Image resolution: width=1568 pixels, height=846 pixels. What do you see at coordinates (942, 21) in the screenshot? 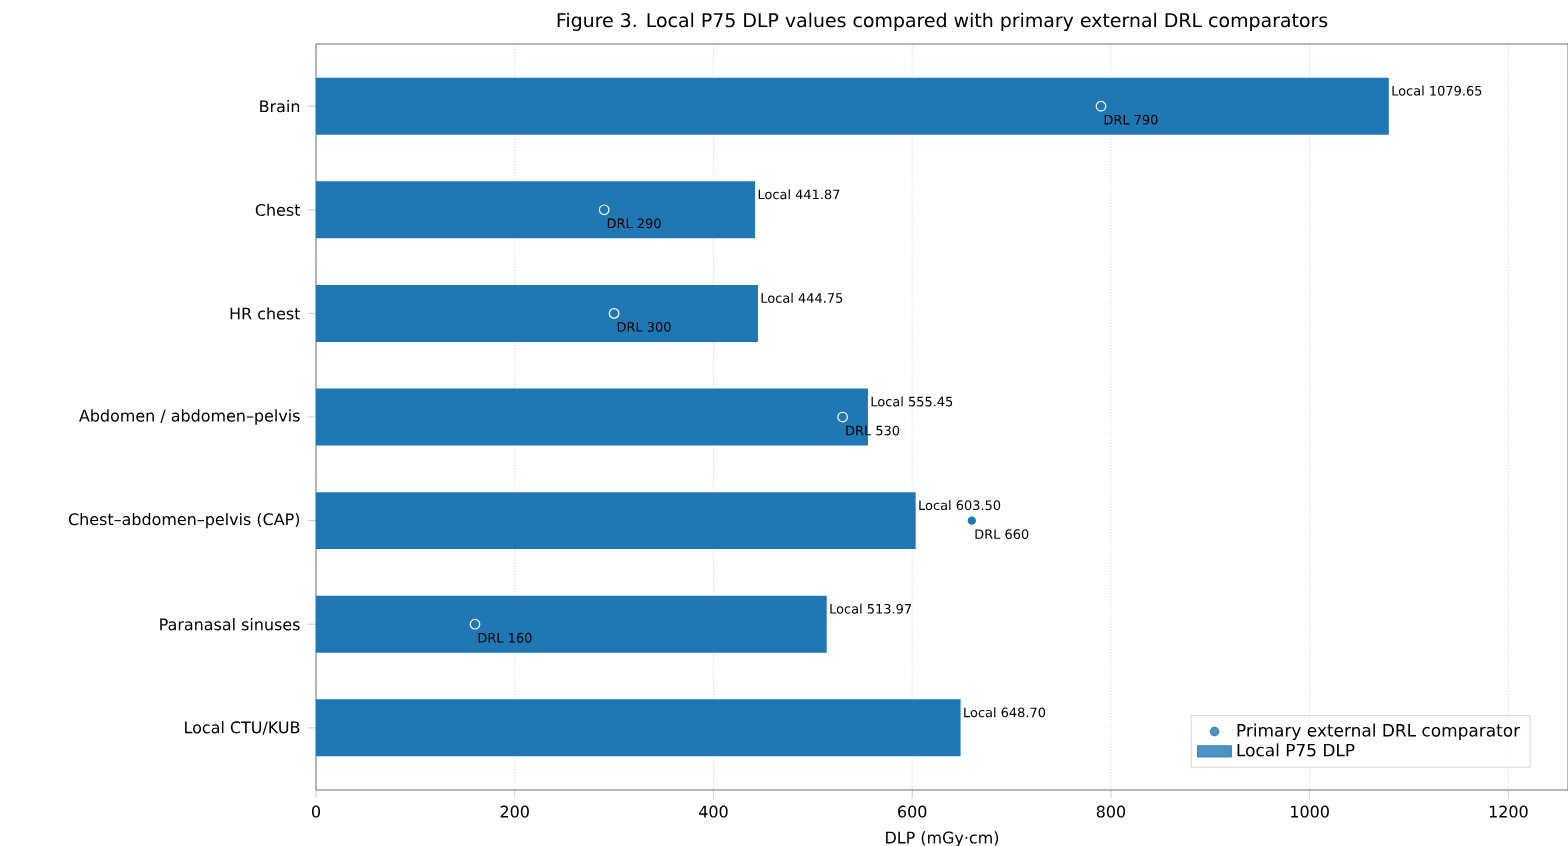
I see `chart-title: Figure 3. Local P75 DLP values compared with primary external DRL comparators` at bounding box center [942, 21].